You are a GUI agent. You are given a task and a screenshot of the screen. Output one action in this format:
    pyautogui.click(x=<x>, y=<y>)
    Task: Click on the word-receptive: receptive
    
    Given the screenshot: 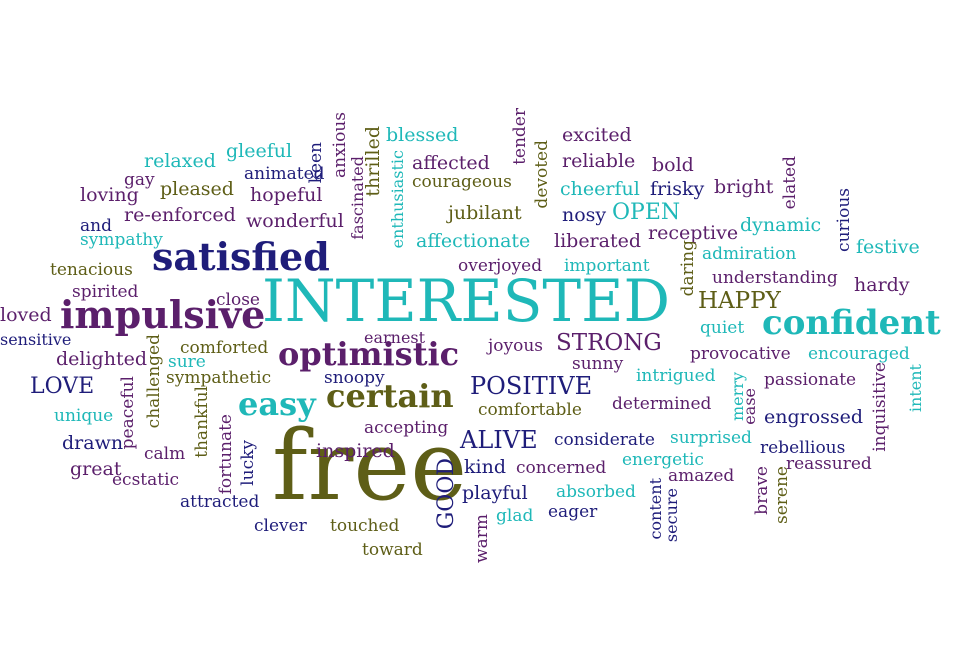 What is the action you would take?
    pyautogui.click(x=693, y=233)
    